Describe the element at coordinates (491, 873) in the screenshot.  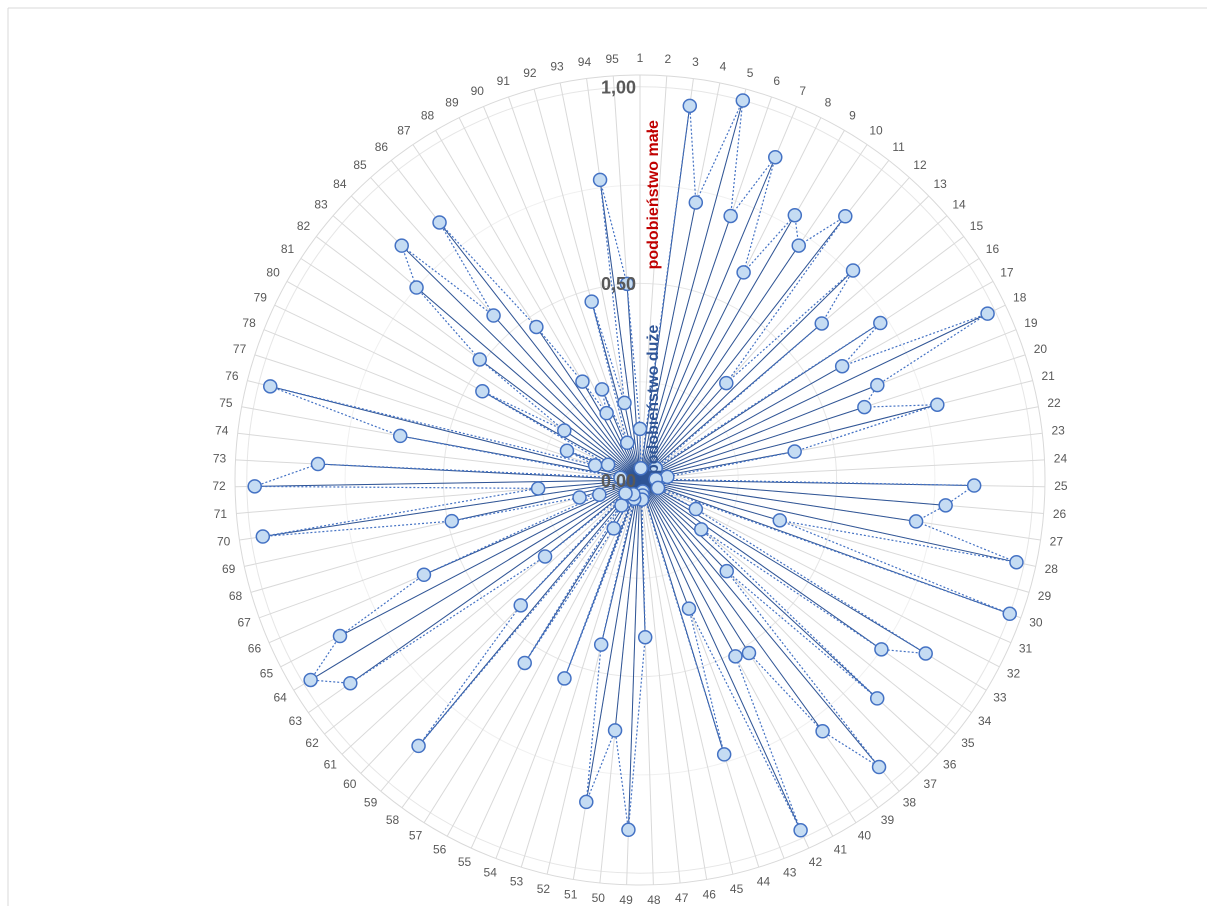
I see `category-label: 54` at that location.